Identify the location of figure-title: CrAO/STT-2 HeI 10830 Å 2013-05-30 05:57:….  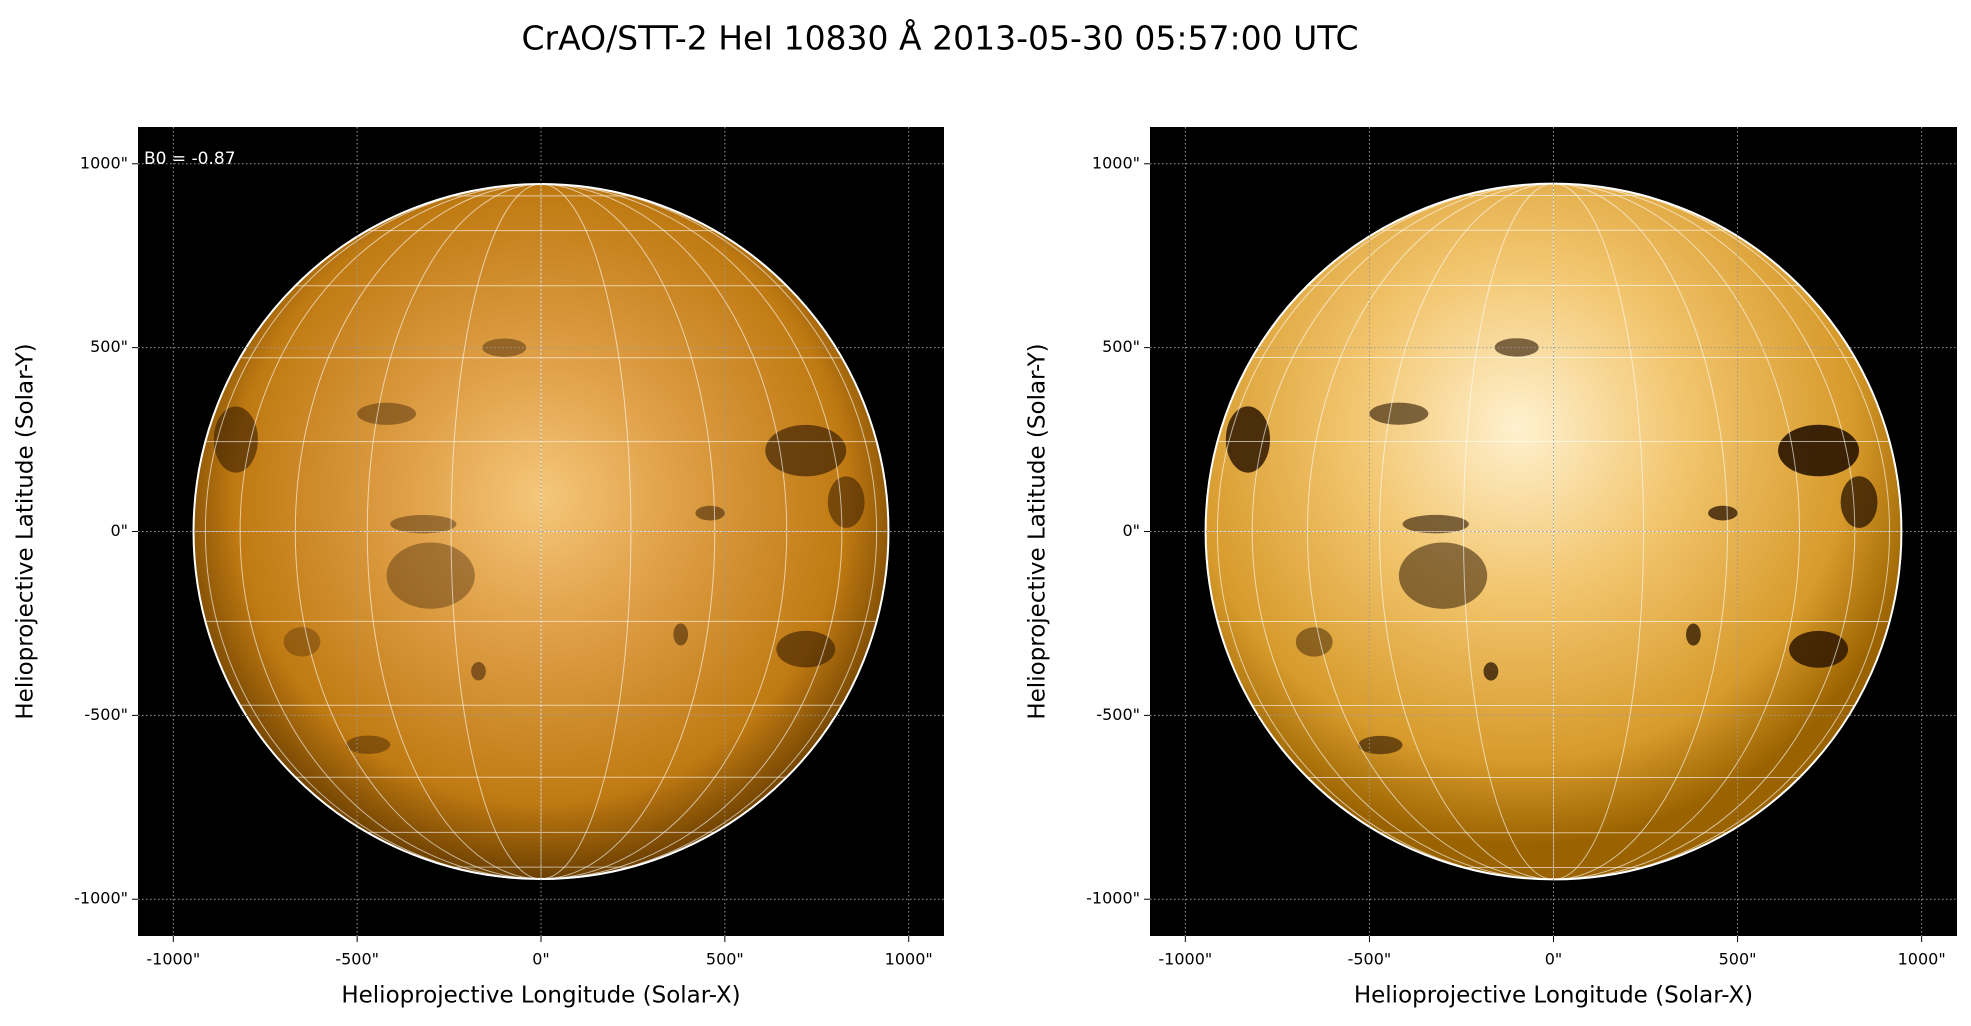
(939, 38).